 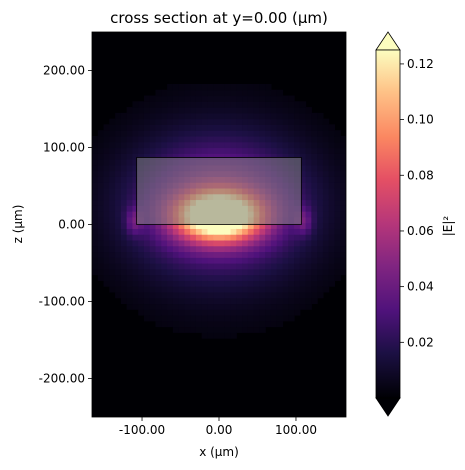 What do you see at coordinates (388, 224) in the screenshot?
I see `colorbar-gradient` at bounding box center [388, 224].